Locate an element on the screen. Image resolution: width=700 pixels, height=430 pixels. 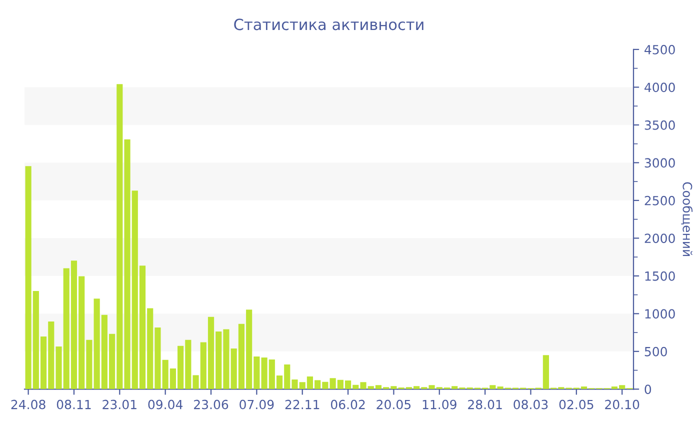
x-tick-label: 20.10 is located at coordinates (622, 405).